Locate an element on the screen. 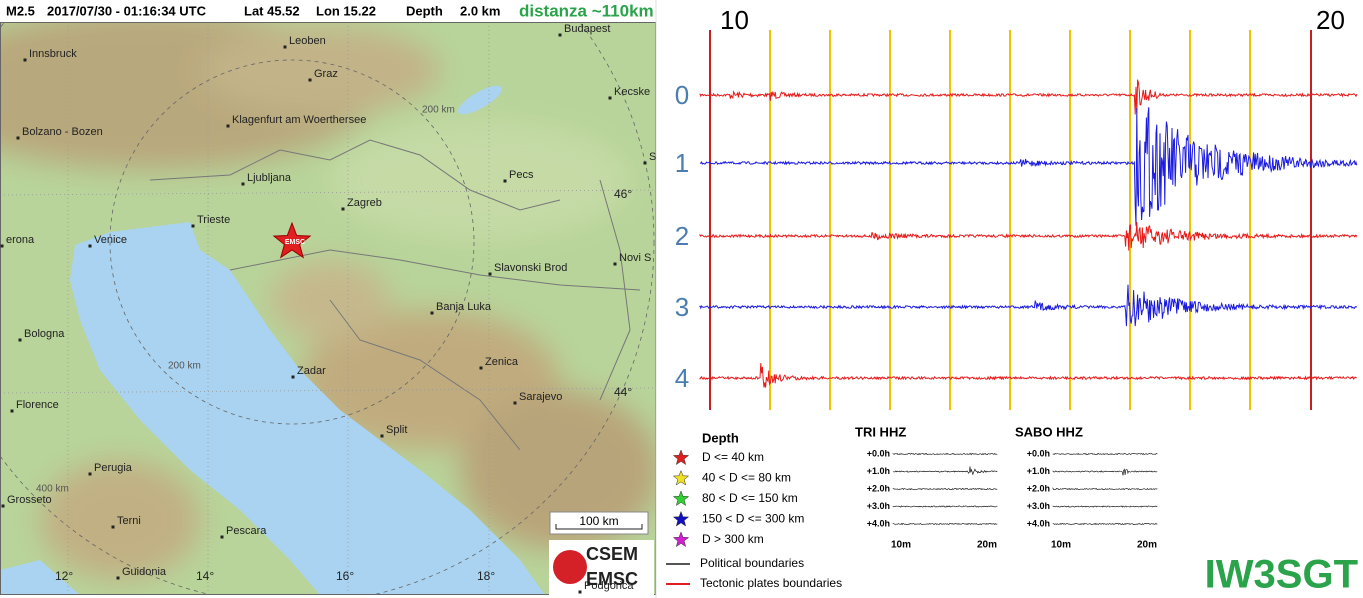 The height and width of the screenshot is (598, 1363). epicenter-label: EMSC is located at coordinates (295, 242).